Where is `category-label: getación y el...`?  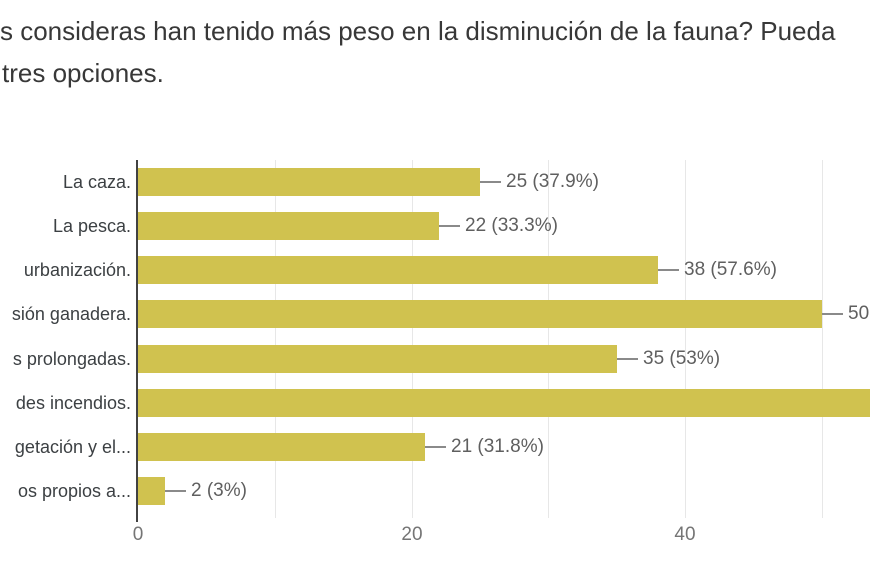 category-label: getación y el... is located at coordinates (72, 447).